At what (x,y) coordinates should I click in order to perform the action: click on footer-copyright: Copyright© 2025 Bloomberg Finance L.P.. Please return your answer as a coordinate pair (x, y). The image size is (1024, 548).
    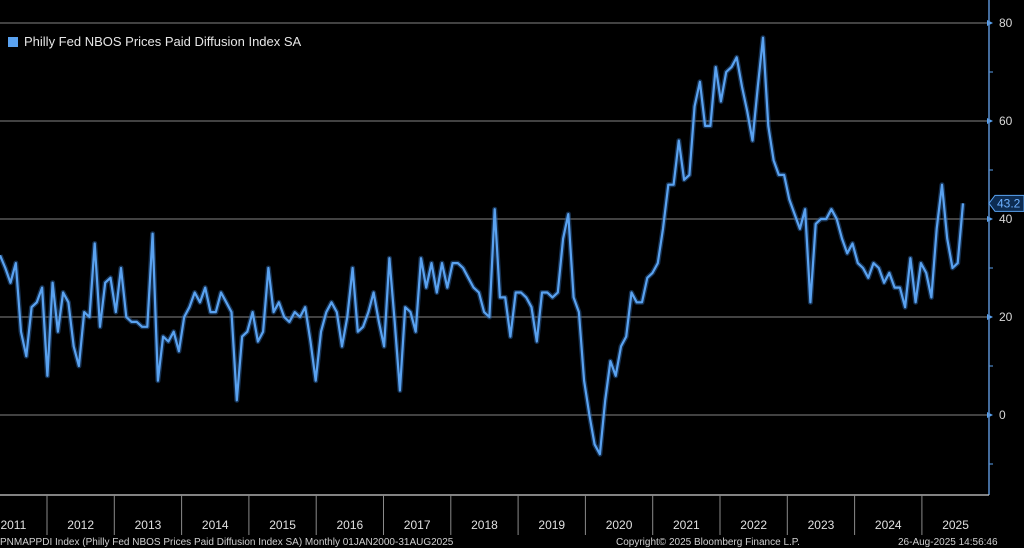
    Looking at the image, I should click on (708, 542).